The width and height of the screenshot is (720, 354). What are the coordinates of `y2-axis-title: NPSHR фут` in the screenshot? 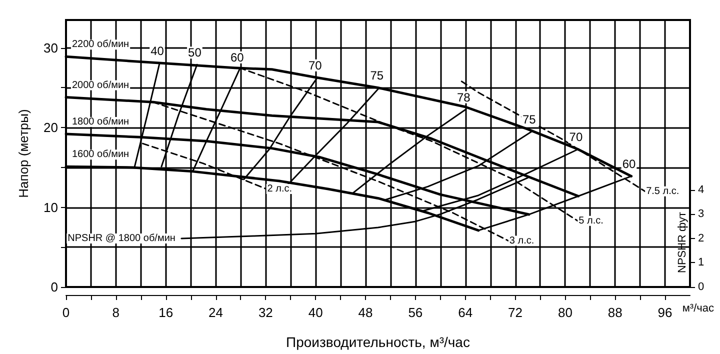 It's located at (682, 242).